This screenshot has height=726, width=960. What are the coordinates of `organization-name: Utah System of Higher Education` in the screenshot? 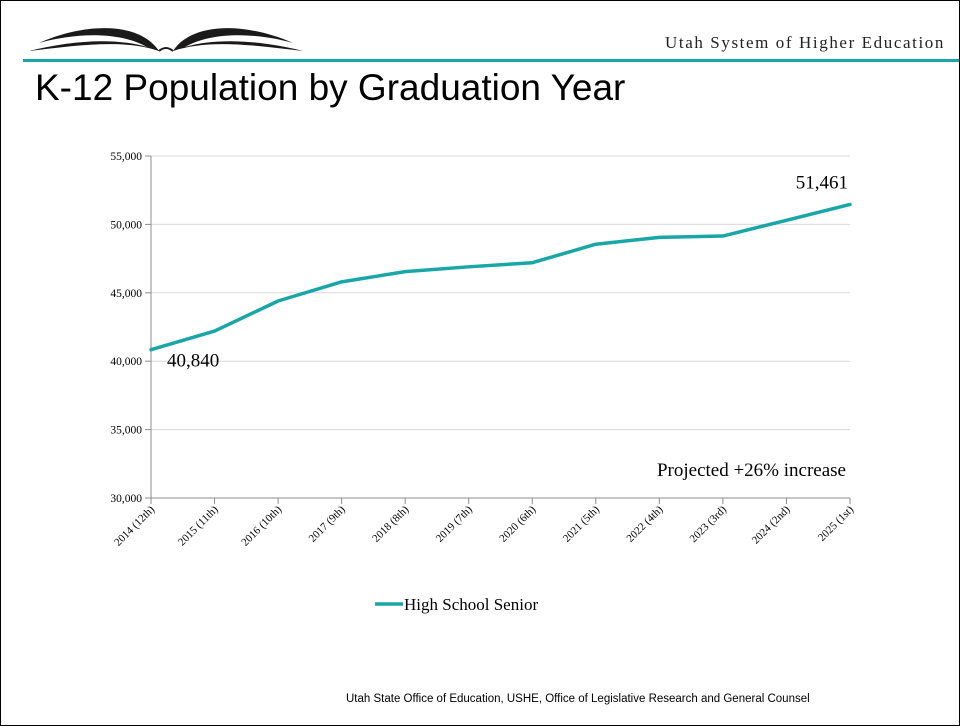 It's located at (805, 42).